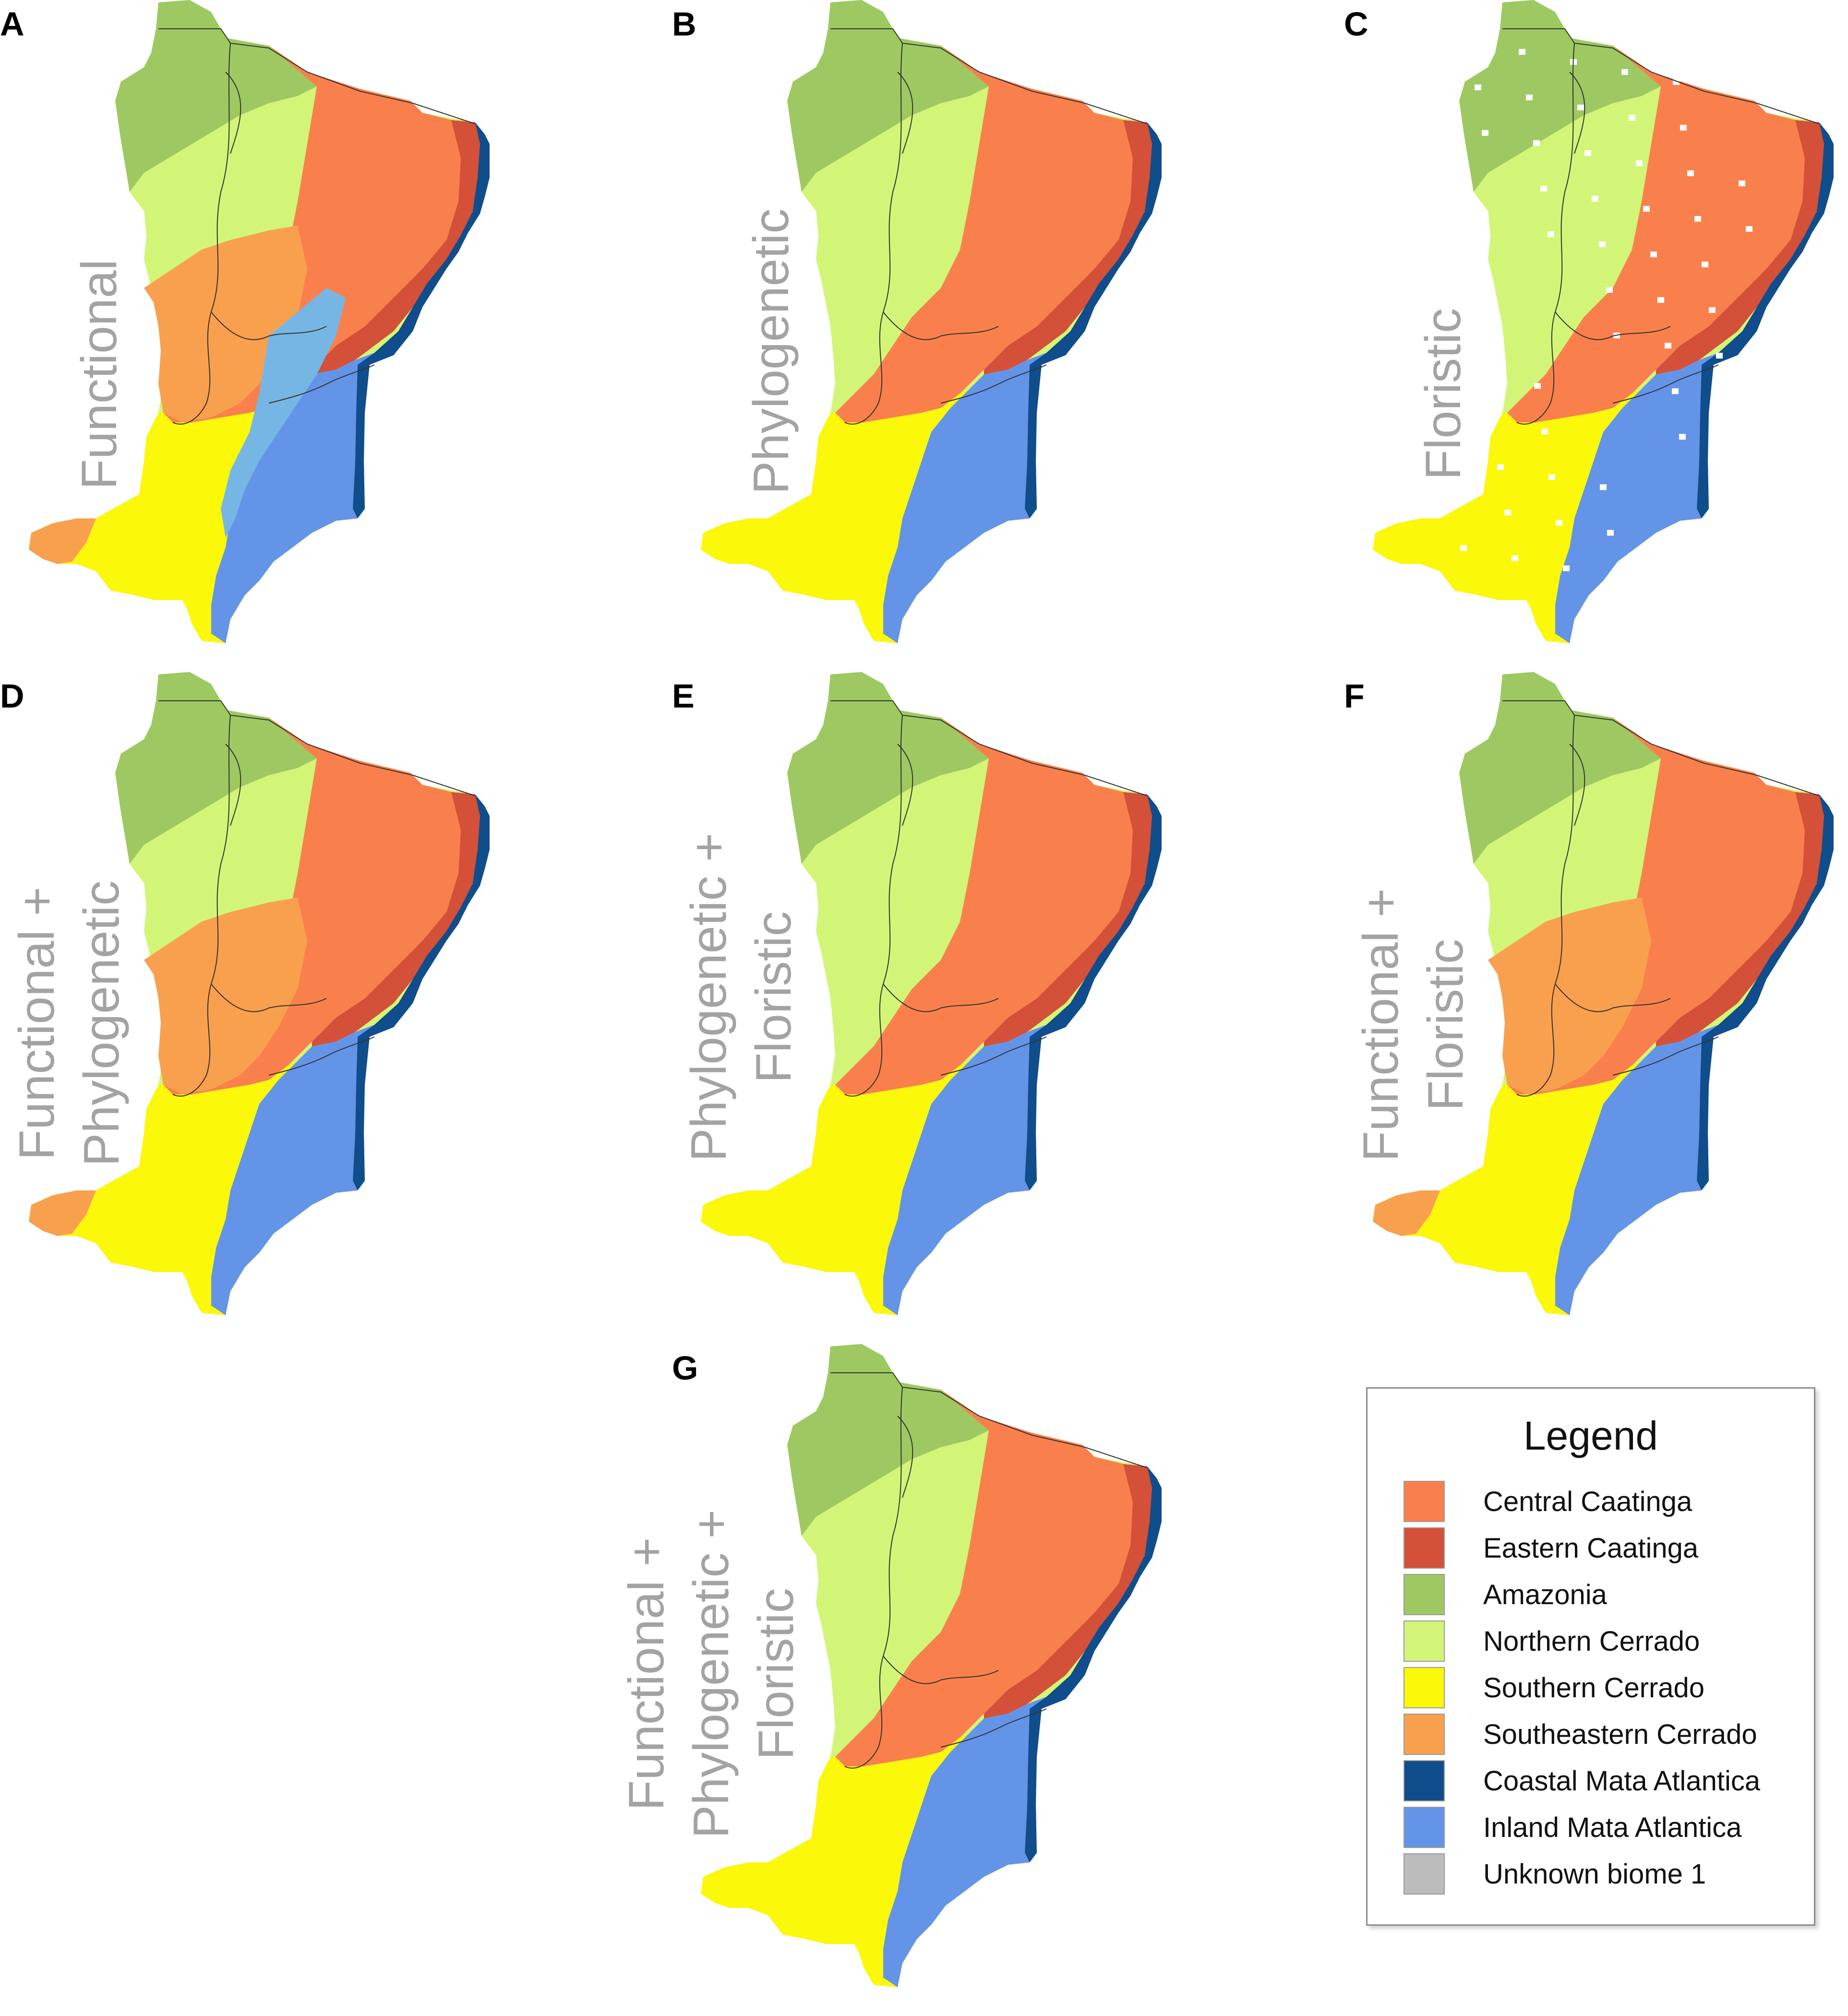 This screenshot has height=2016, width=1848. Describe the element at coordinates (1580, 1734) in the screenshot. I see `legend-item: Southeastern Cerrado` at that location.